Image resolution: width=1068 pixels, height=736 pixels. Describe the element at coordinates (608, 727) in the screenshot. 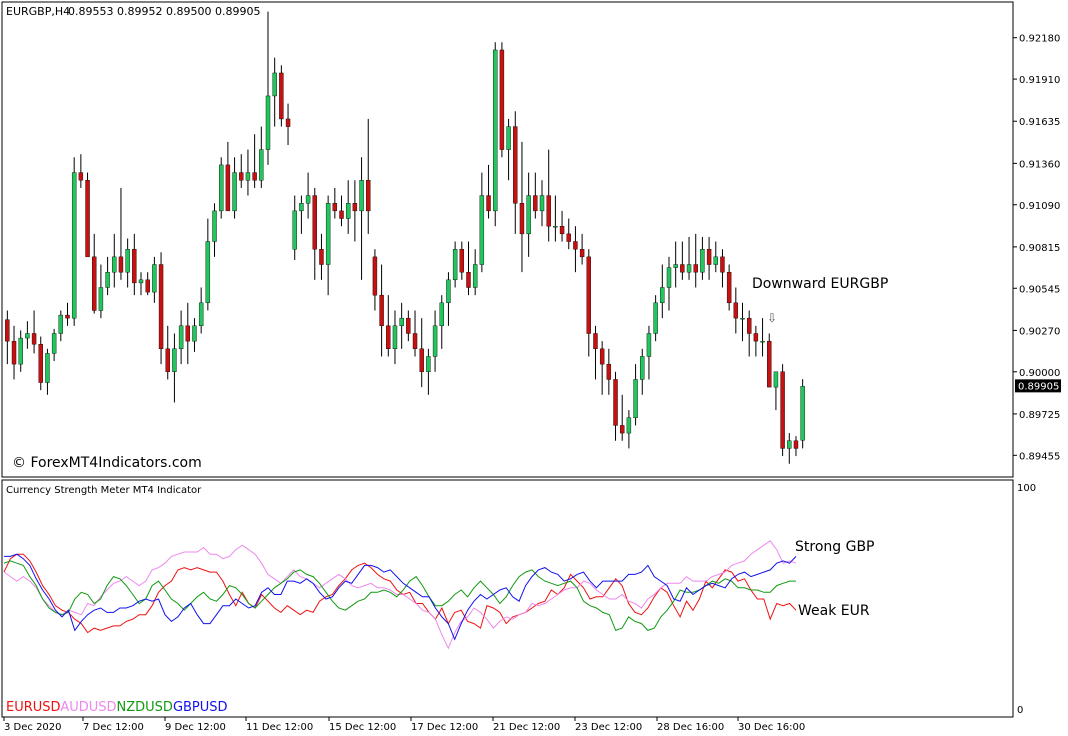

I see `time-tick-label: 23 Dec 12:00` at that location.